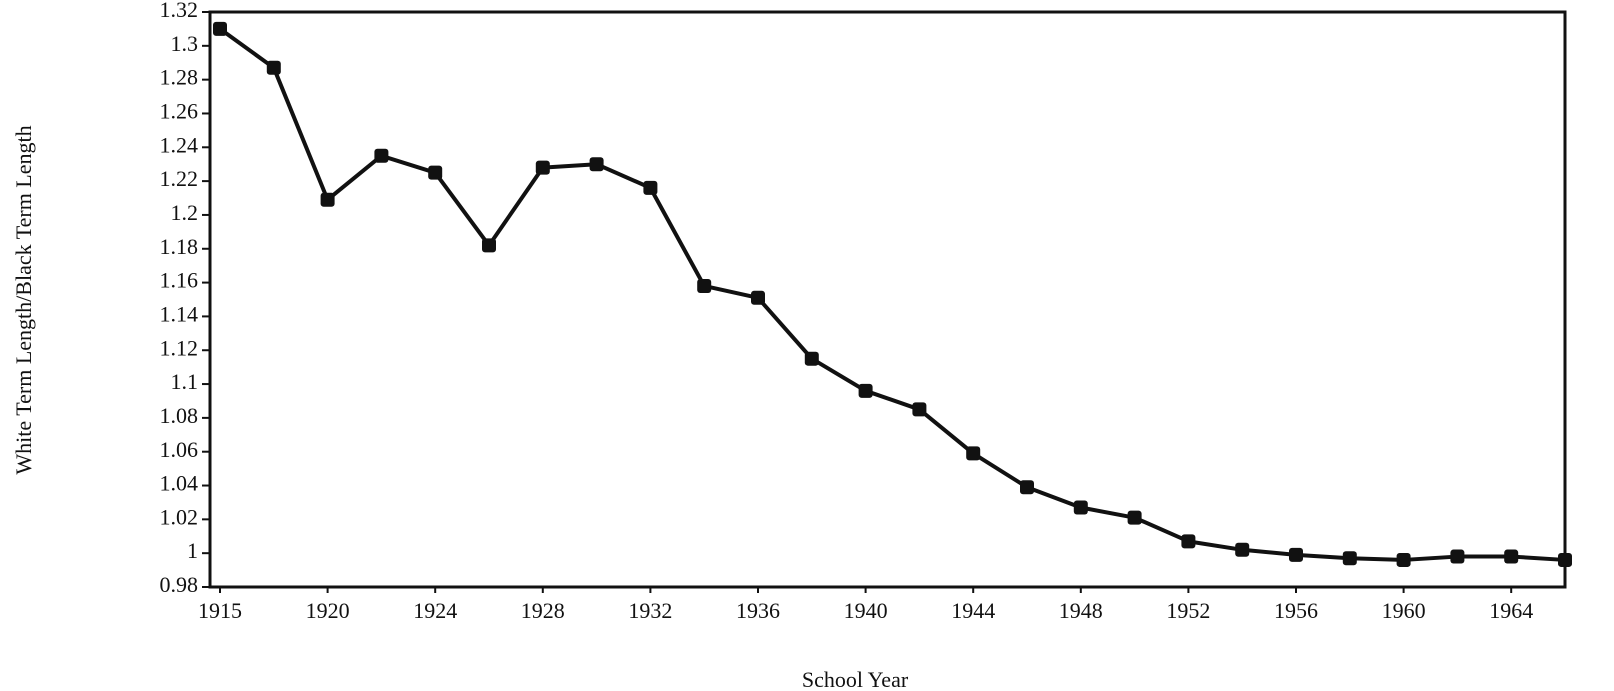 Image resolution: width=1614 pixels, height=691 pixels. Describe the element at coordinates (192, 550) in the screenshot. I see `y-tick-label: 1` at that location.